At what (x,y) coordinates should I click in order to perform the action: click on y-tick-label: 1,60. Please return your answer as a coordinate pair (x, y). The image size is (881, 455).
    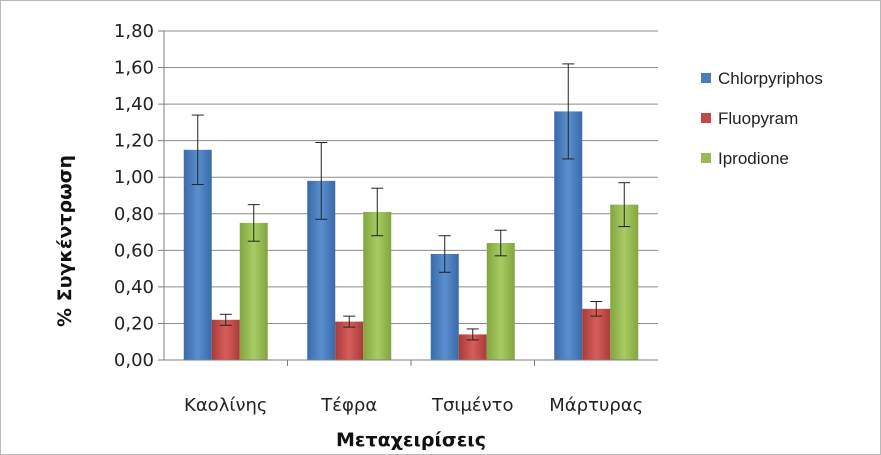
    Looking at the image, I should click on (134, 68).